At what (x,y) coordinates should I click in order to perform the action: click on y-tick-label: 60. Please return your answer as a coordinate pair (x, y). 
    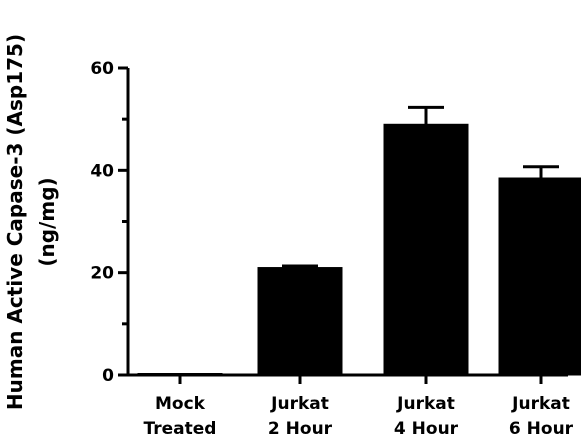
    Looking at the image, I should click on (102, 69).